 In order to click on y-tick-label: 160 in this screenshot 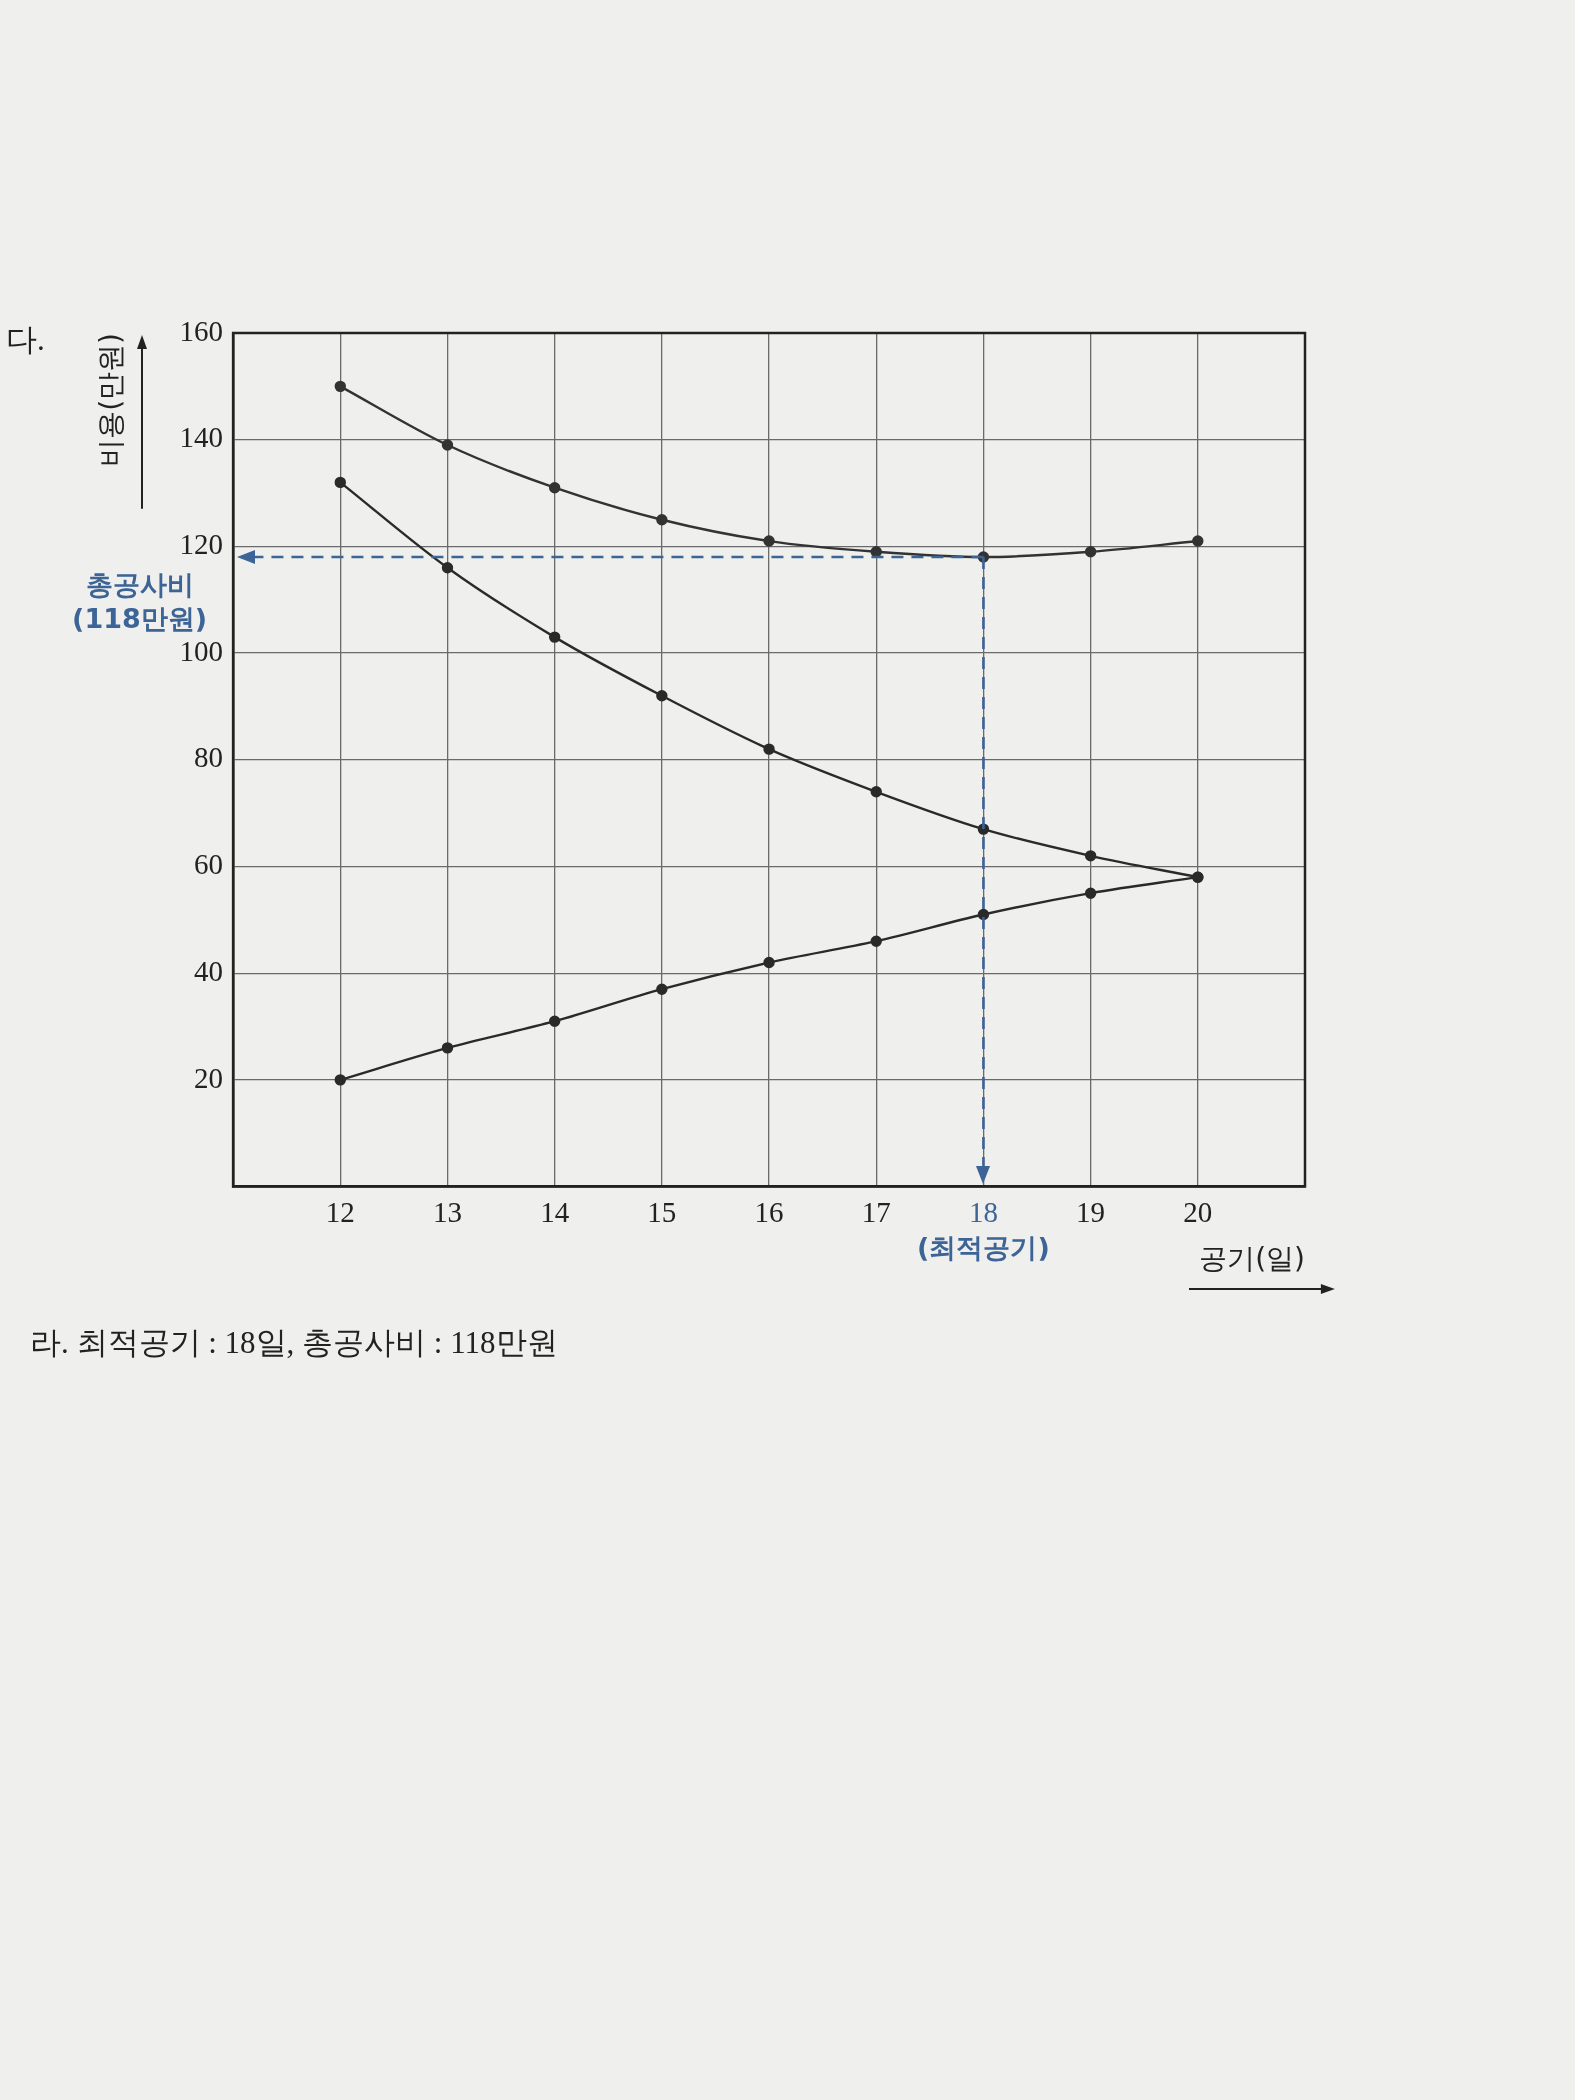, I will do `click(201, 330)`.